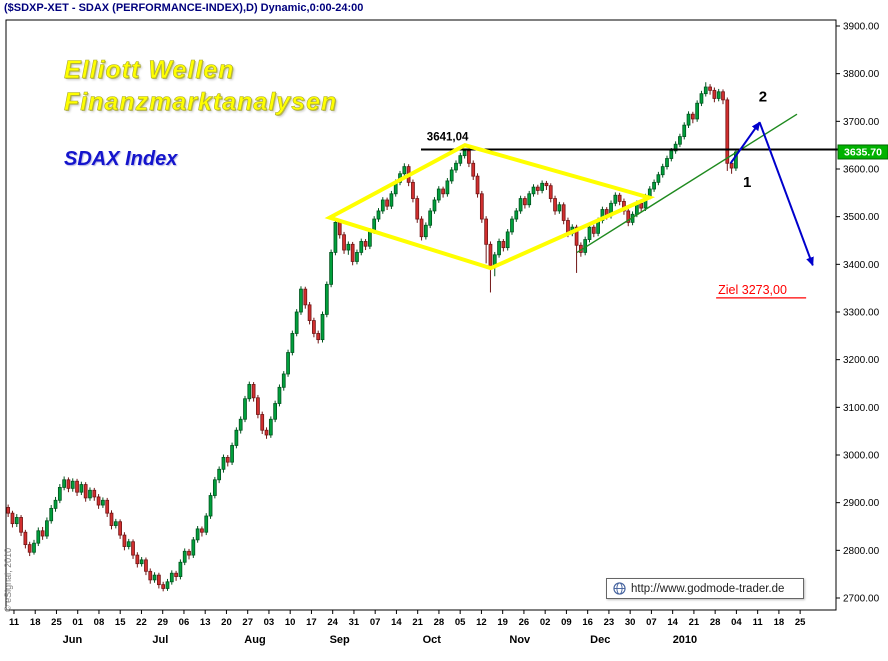 The width and height of the screenshot is (888, 661). I want to click on x-axis-week-label: 12, so click(481, 622).